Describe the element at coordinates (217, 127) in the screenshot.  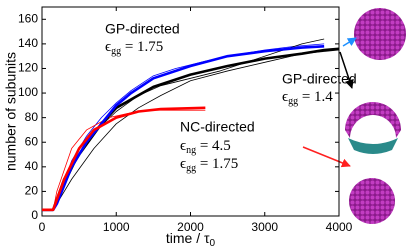
I see `annotation: NC-directed` at that location.